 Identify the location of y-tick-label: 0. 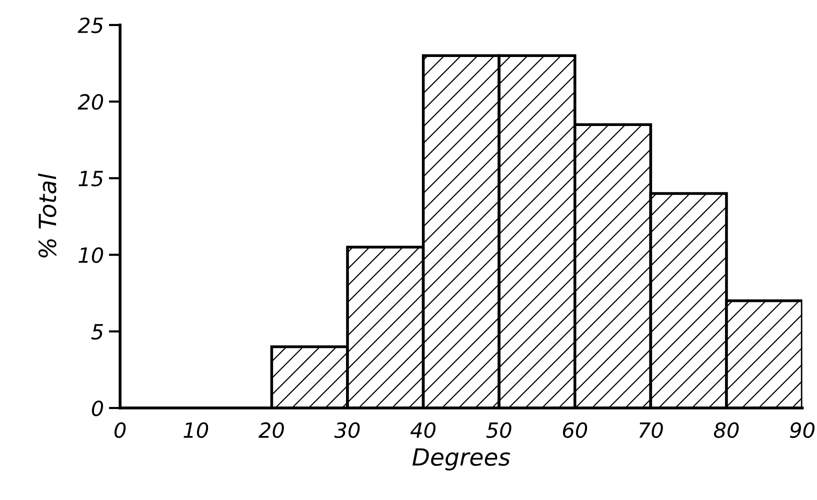
(98, 408).